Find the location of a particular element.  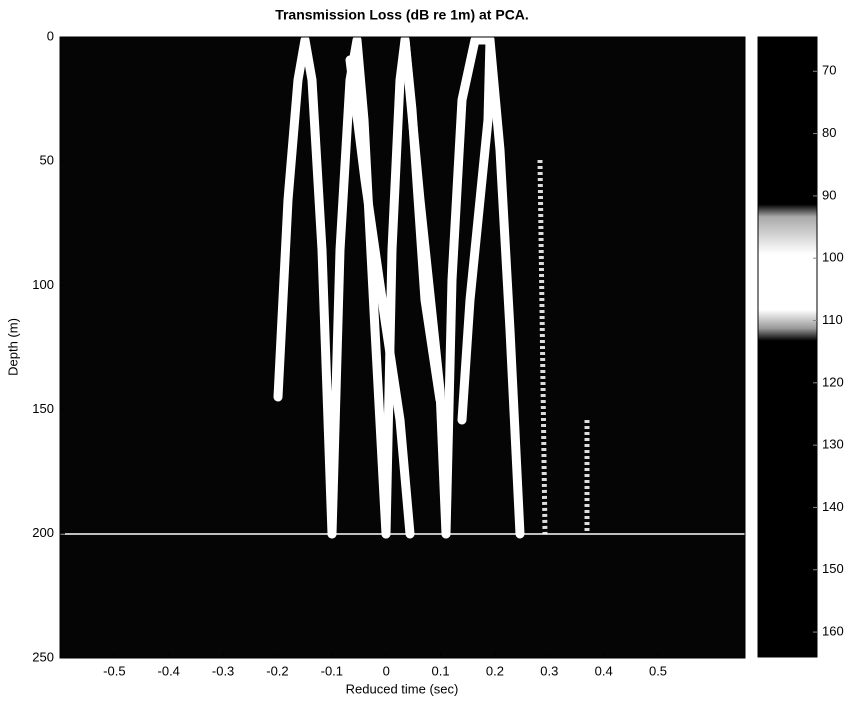

colorbar is located at coordinates (787, 347).